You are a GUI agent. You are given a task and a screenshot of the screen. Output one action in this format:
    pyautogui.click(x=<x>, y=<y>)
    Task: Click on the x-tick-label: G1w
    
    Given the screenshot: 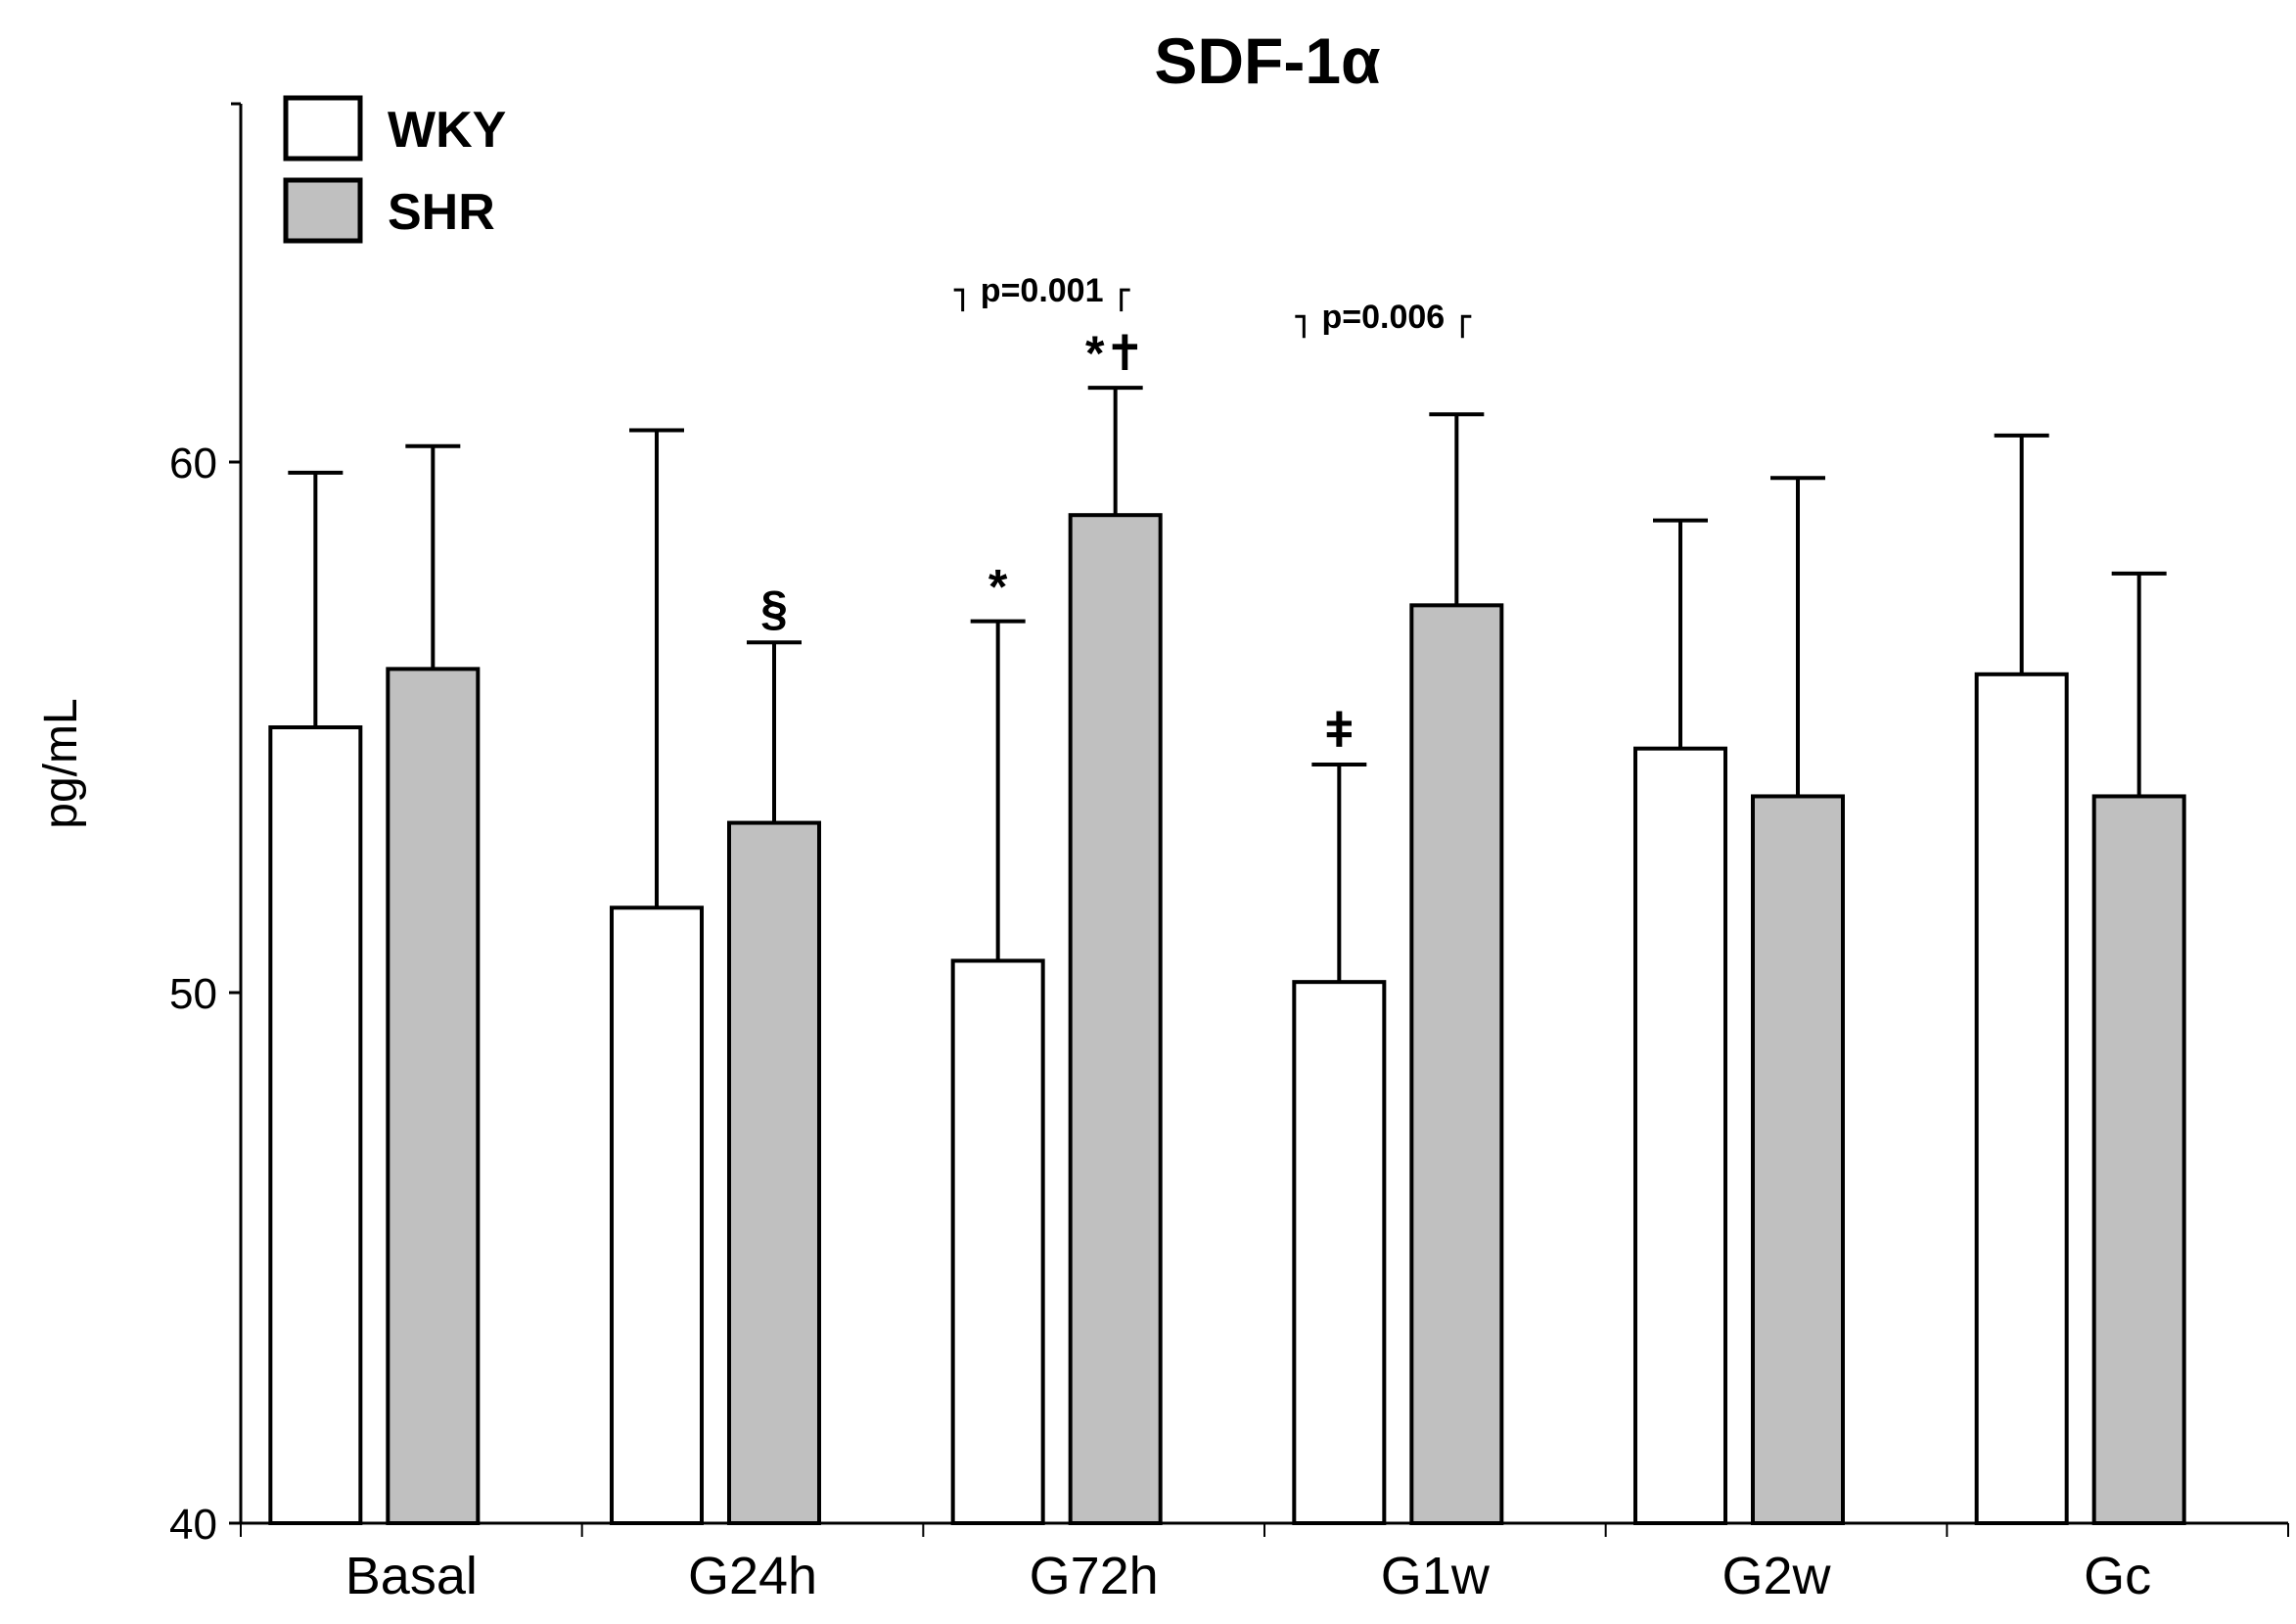 What is the action you would take?
    pyautogui.click(x=1436, y=1576)
    